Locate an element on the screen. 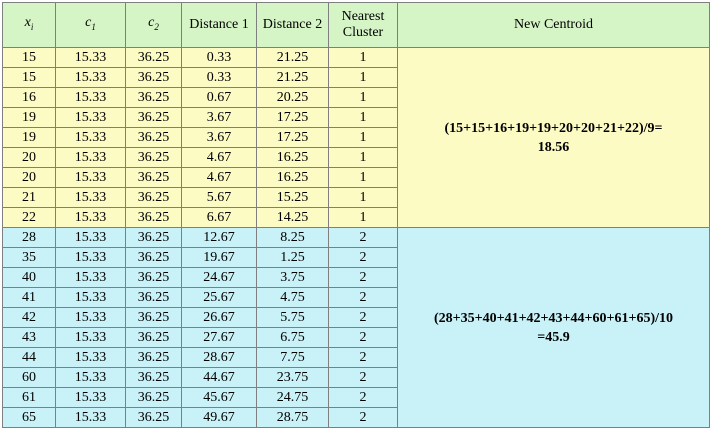 This screenshot has height=441, width=713. cell-distance-1: 0.67 is located at coordinates (219, 97).